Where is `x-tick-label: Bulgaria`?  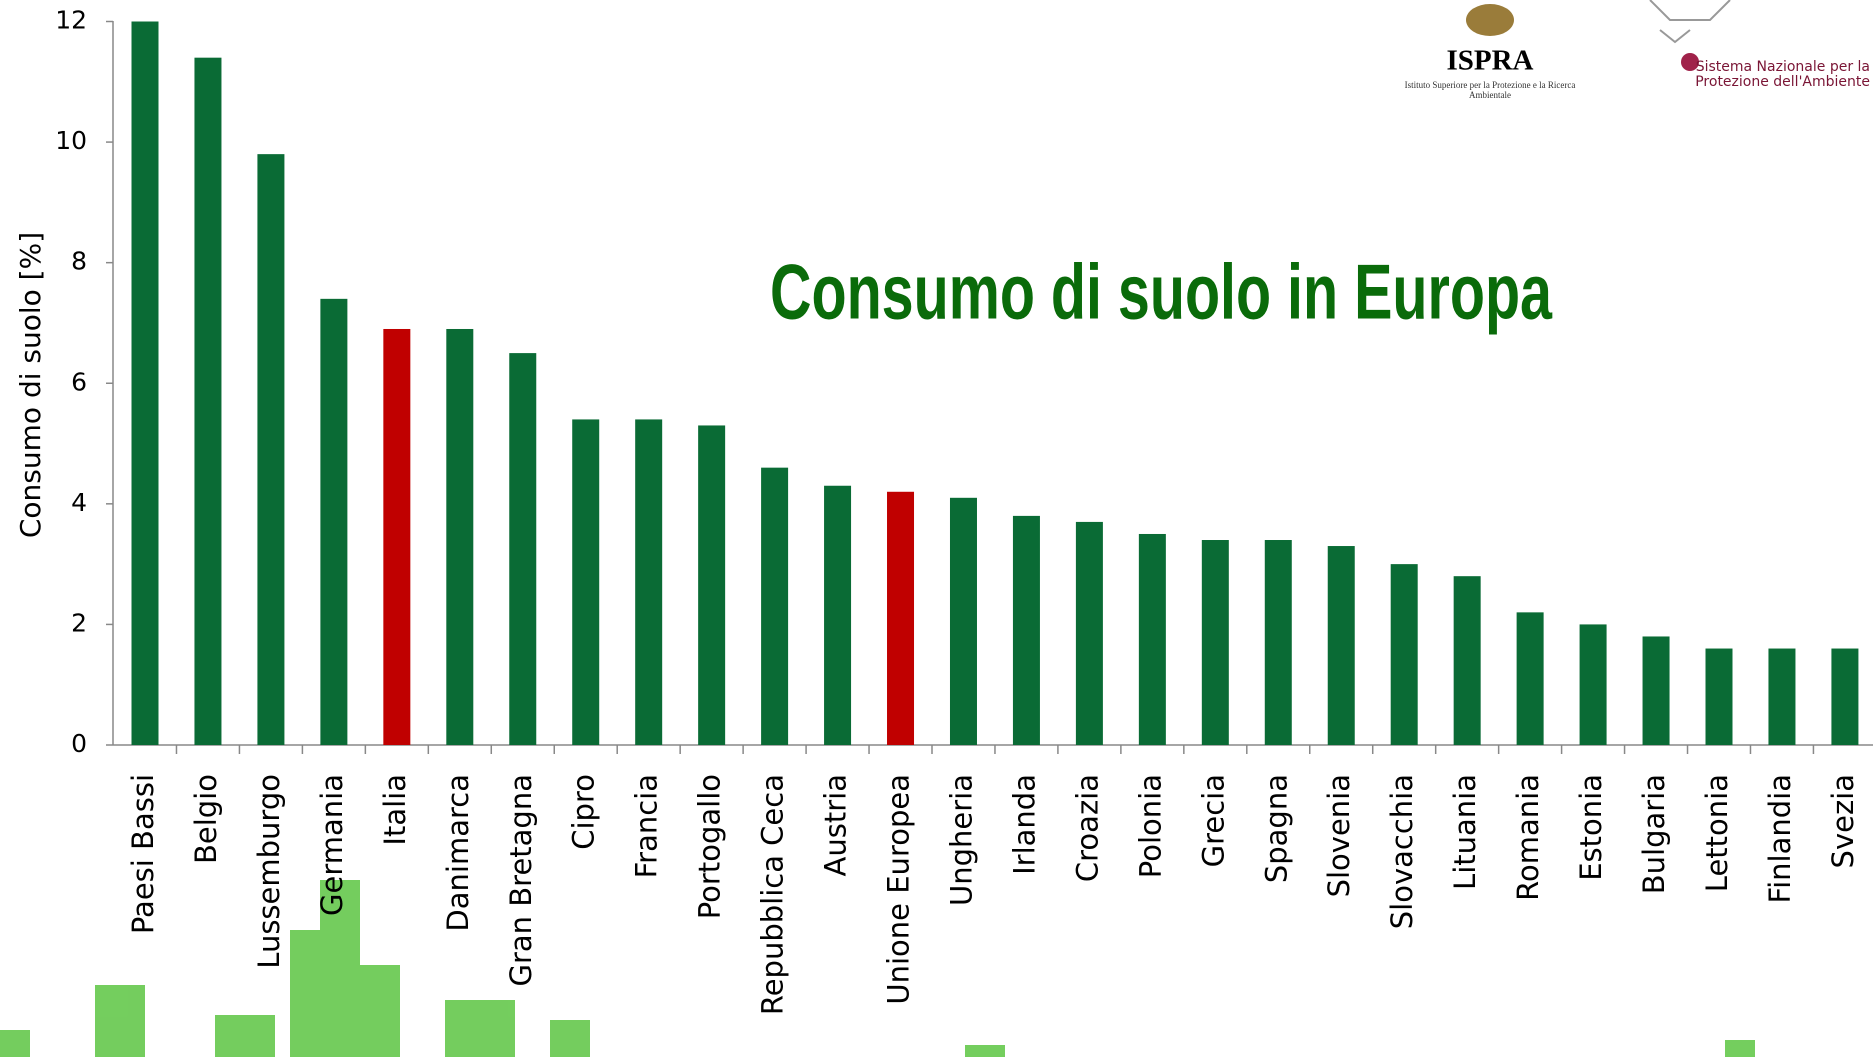
x-tick-label: Bulgaria is located at coordinates (1654, 834).